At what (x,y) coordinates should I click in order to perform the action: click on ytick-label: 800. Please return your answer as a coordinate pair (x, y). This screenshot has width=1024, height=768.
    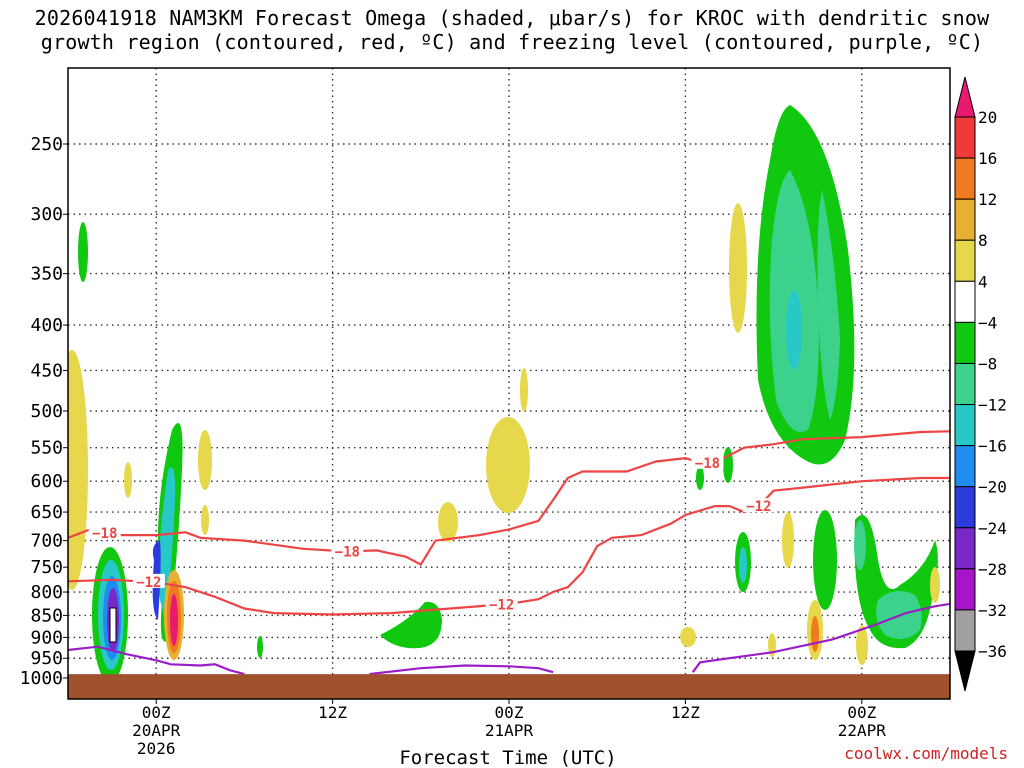
    Looking at the image, I should click on (46, 592).